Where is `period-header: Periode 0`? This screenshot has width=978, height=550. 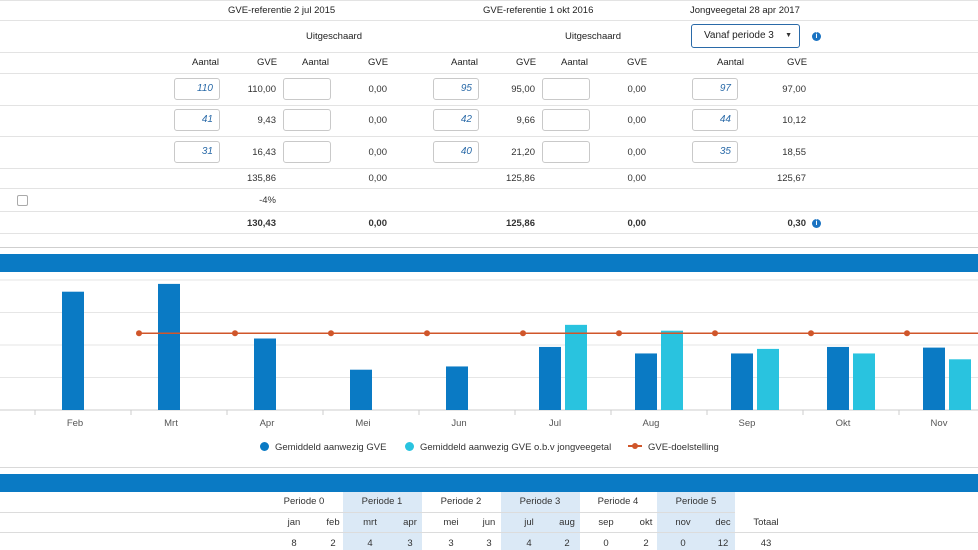
period-header: Periode 0 is located at coordinates (304, 501).